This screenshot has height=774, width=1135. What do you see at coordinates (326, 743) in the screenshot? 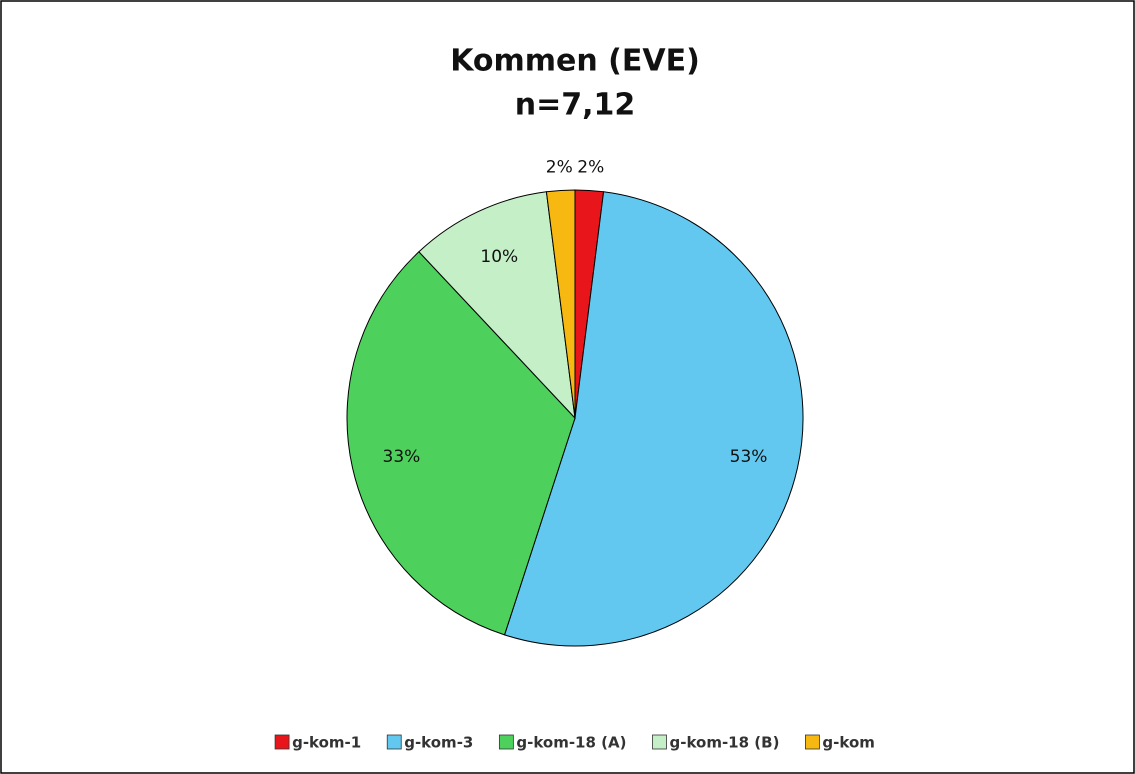
I see `legend-label: g-kom-1` at bounding box center [326, 743].